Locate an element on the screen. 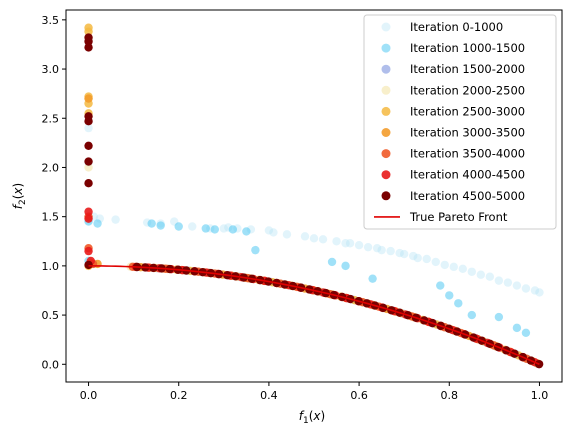 Image resolution: width=570 pixels, height=436 pixels. legend-label: Iteration 3000-3500 is located at coordinates (467, 133).